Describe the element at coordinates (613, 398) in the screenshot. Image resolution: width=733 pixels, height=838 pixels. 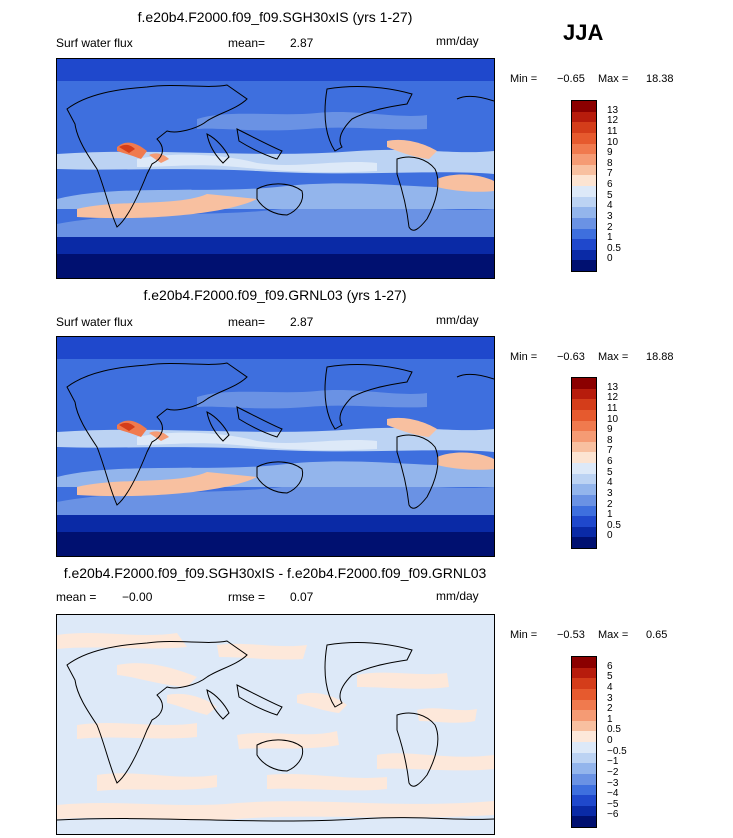
I see `panel2-colorbar-label: 12` at that location.